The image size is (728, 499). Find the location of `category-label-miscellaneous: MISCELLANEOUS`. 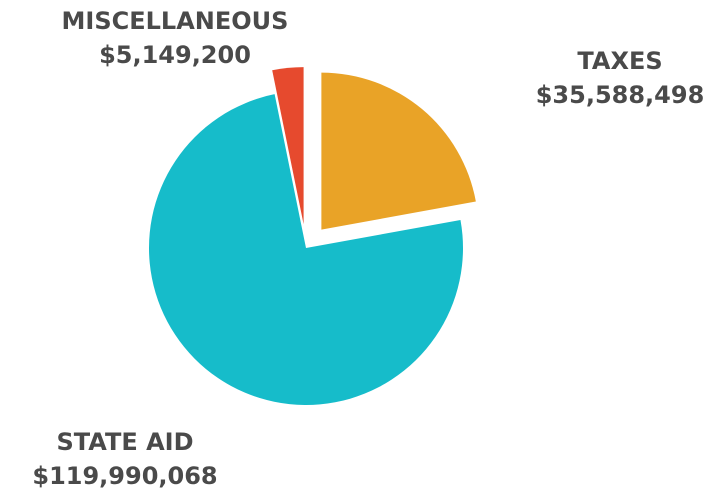

category-label-miscellaneous: MISCELLANEOUS is located at coordinates (175, 21).